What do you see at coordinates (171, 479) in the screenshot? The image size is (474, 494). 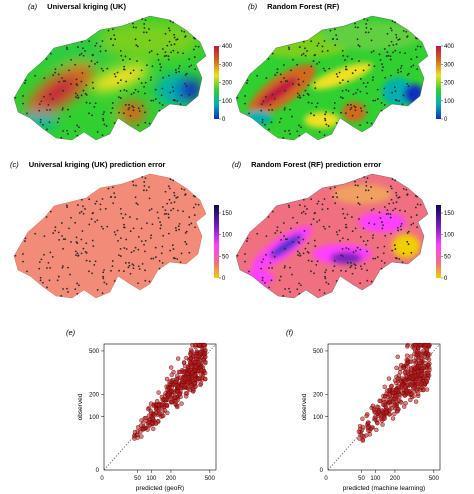 I see `x-tick-label: 200` at bounding box center [171, 479].